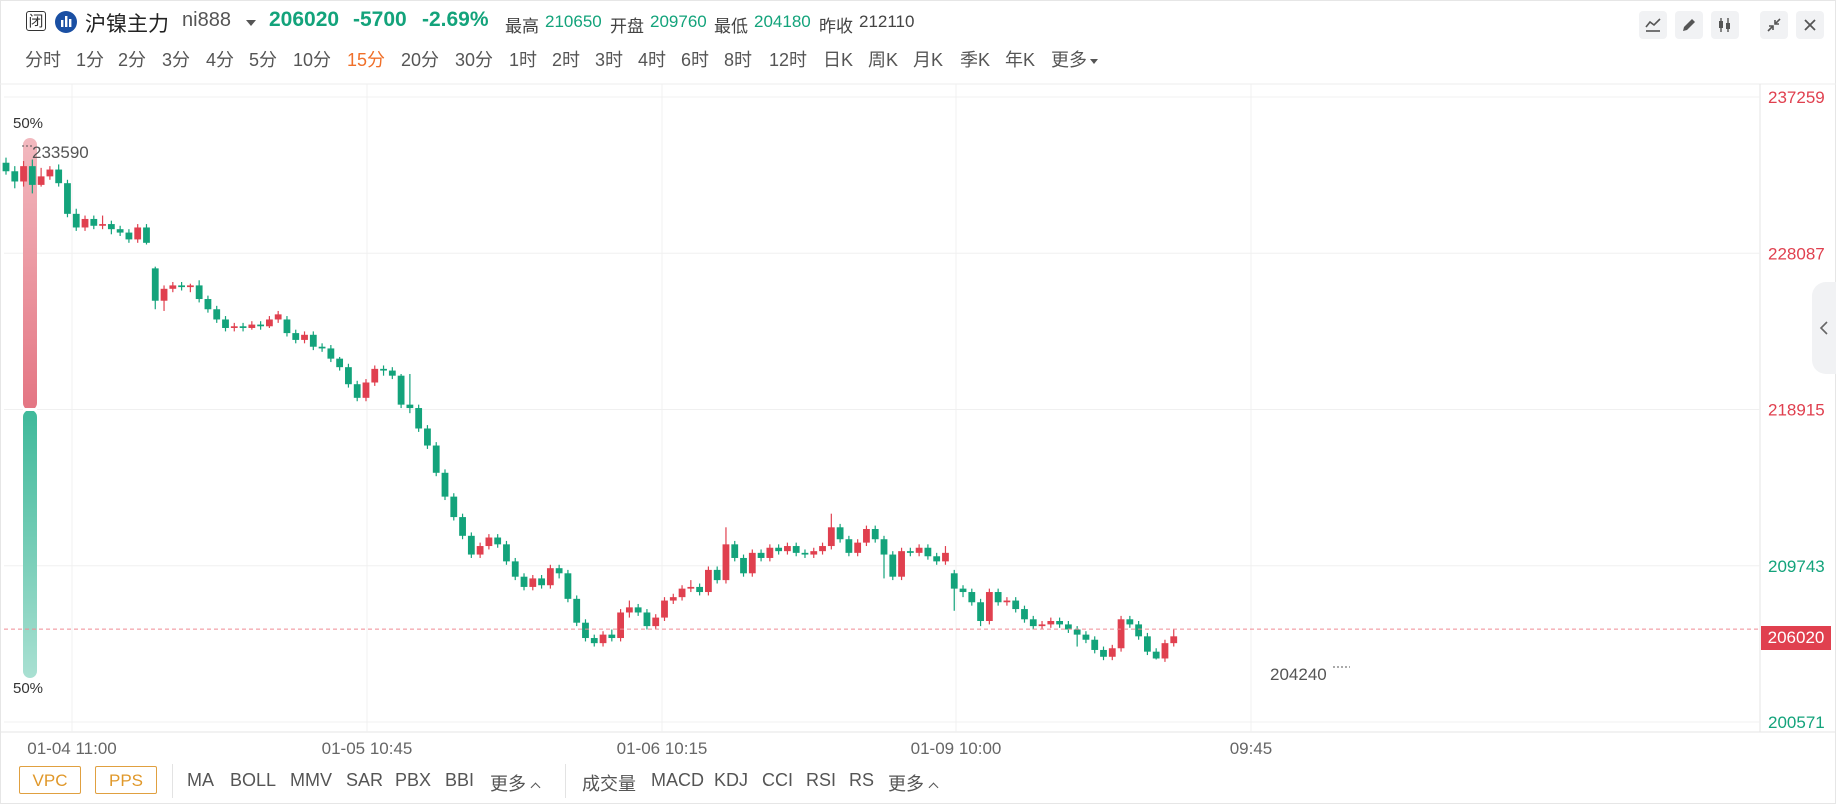 This screenshot has width=1836, height=804. I want to click on symbol-code: ni888, so click(206, 20).